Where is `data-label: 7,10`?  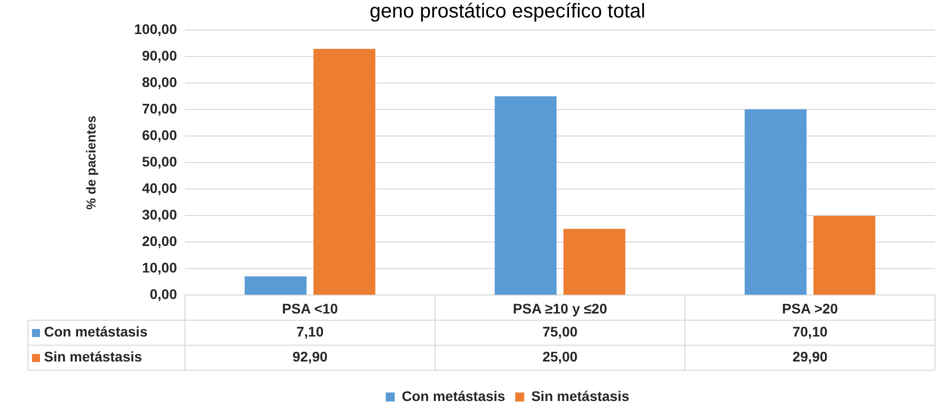 data-label: 7,10 is located at coordinates (310, 332).